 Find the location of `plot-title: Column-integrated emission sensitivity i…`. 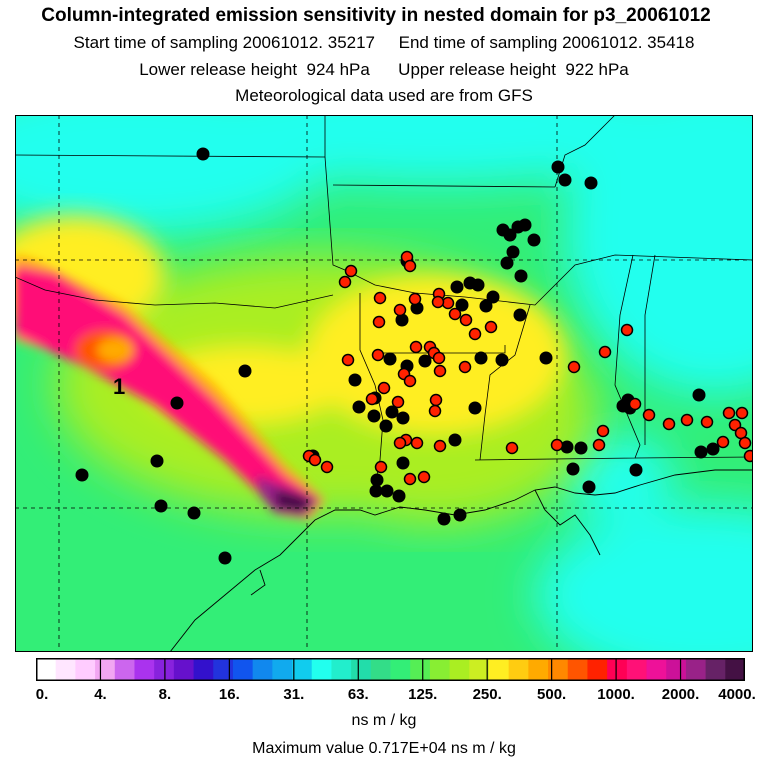

plot-title: Column-integrated emission sensitivity i… is located at coordinates (376, 15).